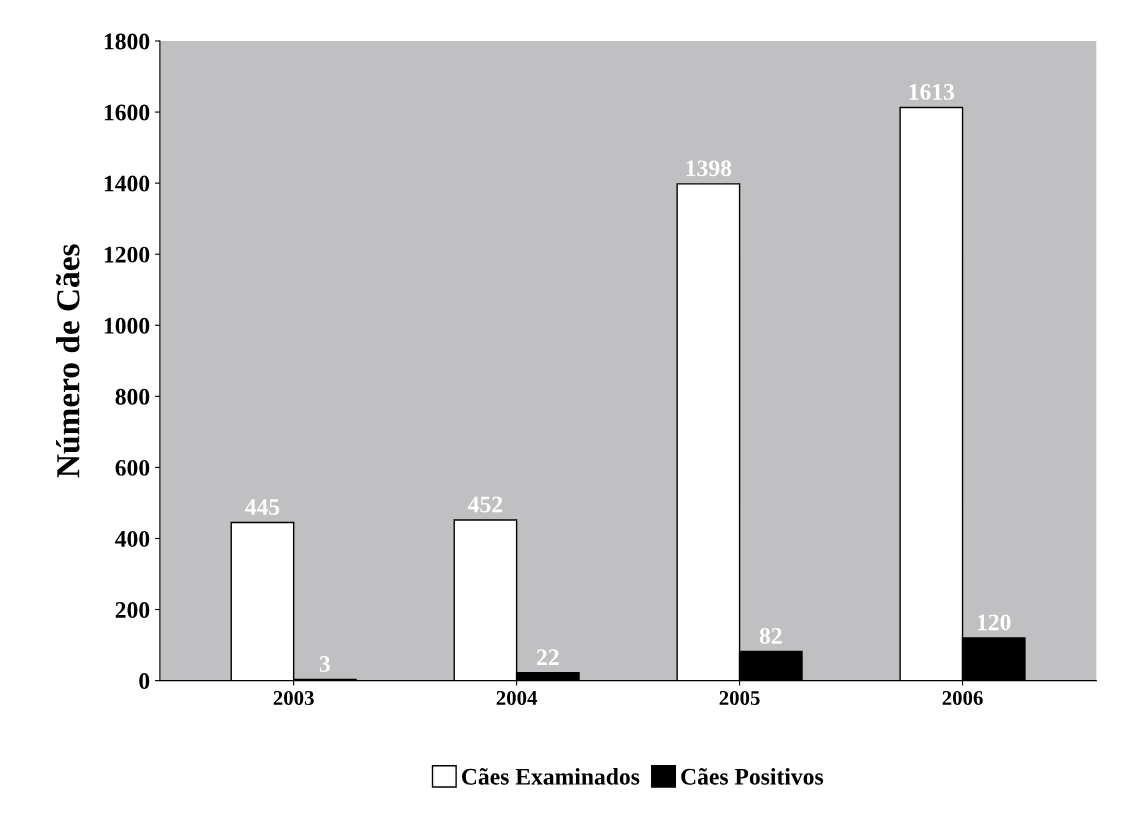  What do you see at coordinates (127, 325) in the screenshot?
I see `y-tick-label: 1000` at bounding box center [127, 325].